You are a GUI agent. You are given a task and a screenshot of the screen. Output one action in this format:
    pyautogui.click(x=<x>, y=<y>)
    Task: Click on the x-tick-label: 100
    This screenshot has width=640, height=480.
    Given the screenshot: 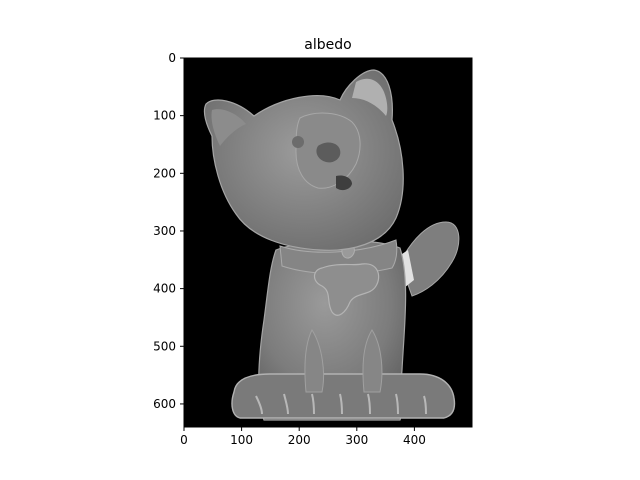 What is the action you would take?
    pyautogui.click(x=241, y=440)
    